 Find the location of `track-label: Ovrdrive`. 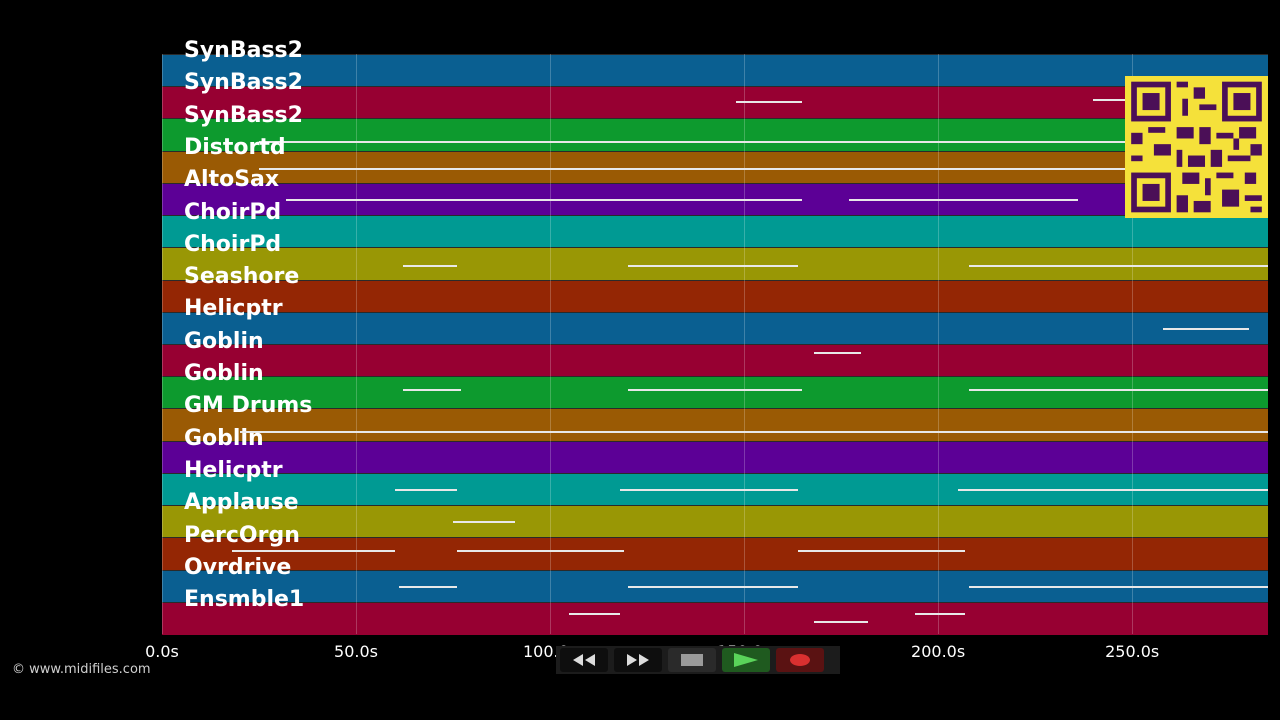

track-label: Ovrdrive is located at coordinates (238, 567).